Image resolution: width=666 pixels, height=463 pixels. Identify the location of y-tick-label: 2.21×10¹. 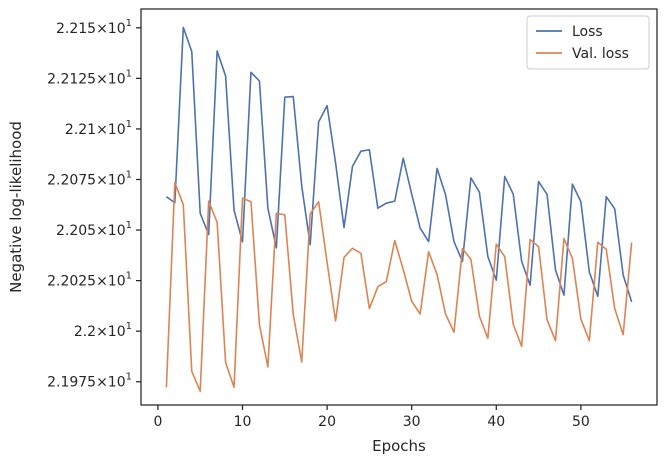
(98, 128).